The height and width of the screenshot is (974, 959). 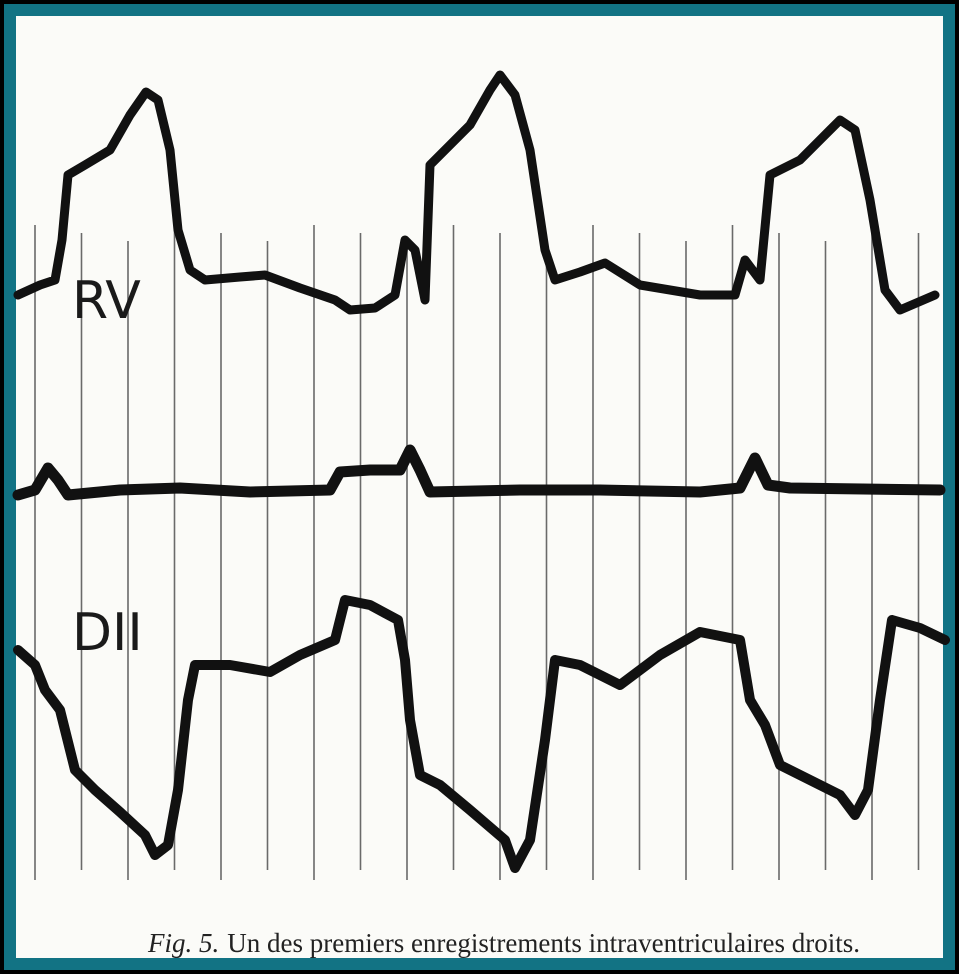 I want to click on caption-label: Fig. 5., so click(x=183, y=943).